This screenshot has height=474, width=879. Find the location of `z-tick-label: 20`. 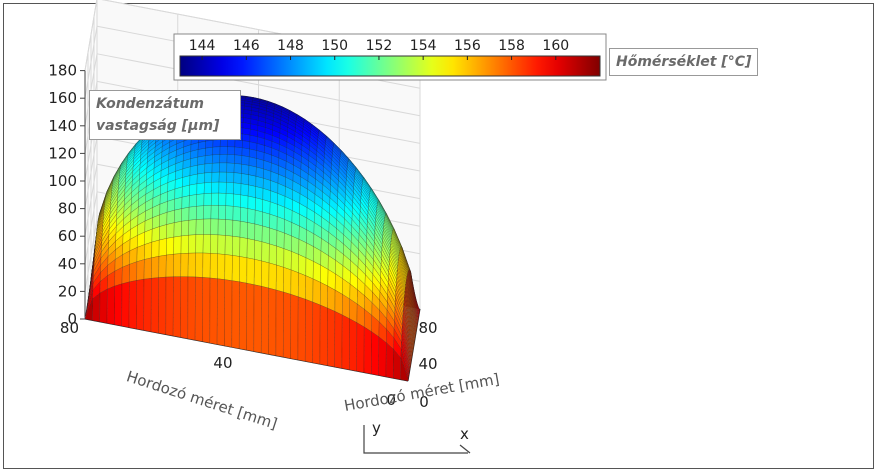

z-tick-label: 20 is located at coordinates (67, 291).